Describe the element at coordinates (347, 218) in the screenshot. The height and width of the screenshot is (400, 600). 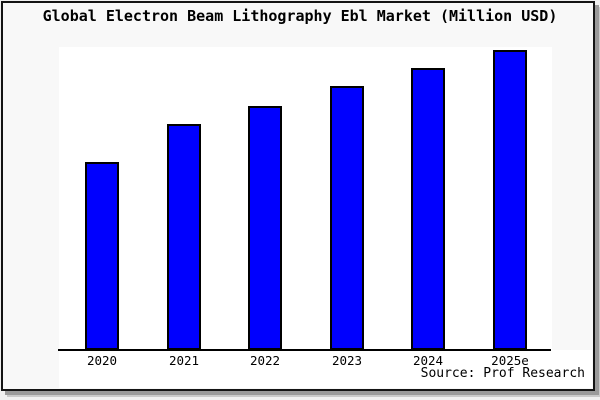
I see `bar-2023` at that location.